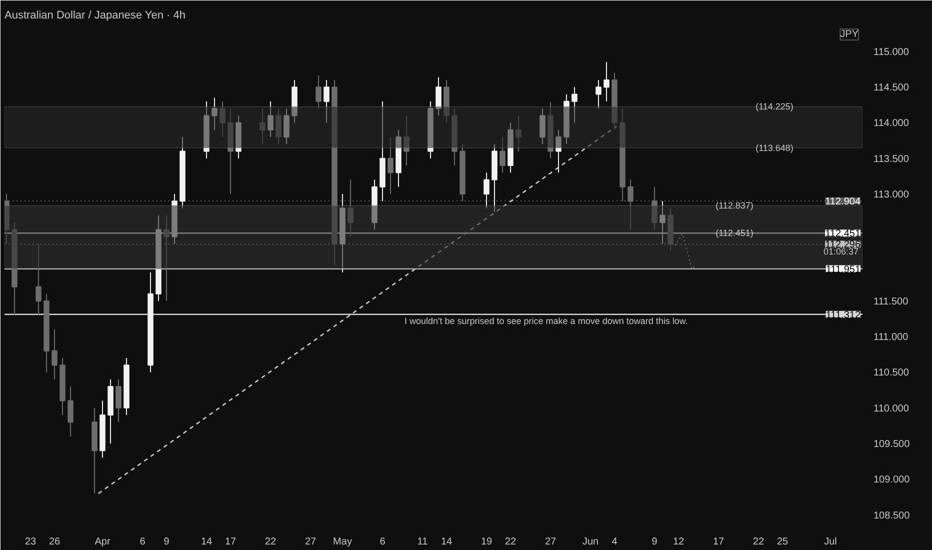 This screenshot has width=932, height=550. I want to click on y-tick-label: 111.000, so click(891, 338).